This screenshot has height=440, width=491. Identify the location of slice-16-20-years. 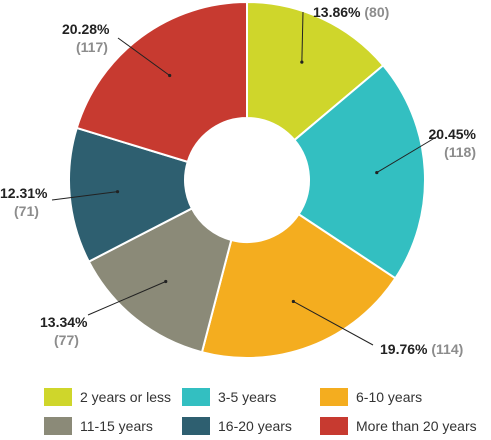
(131, 194).